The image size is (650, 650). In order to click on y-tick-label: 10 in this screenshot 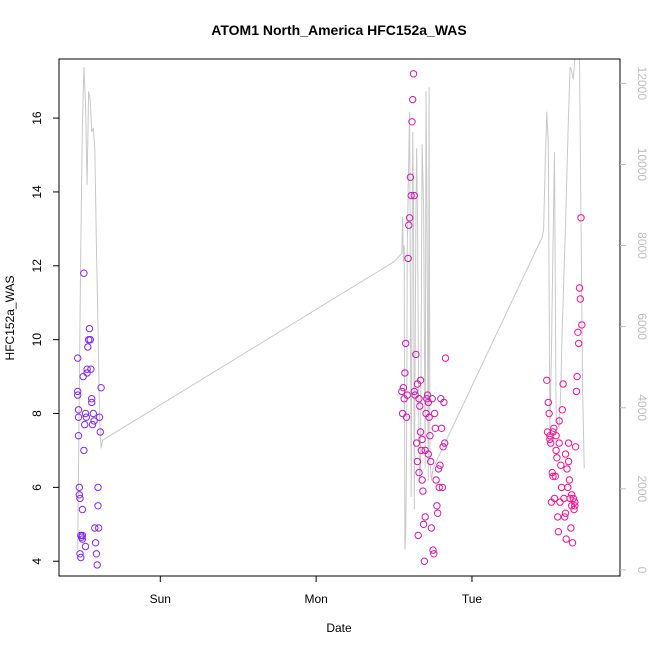, I will do `click(37, 340)`.